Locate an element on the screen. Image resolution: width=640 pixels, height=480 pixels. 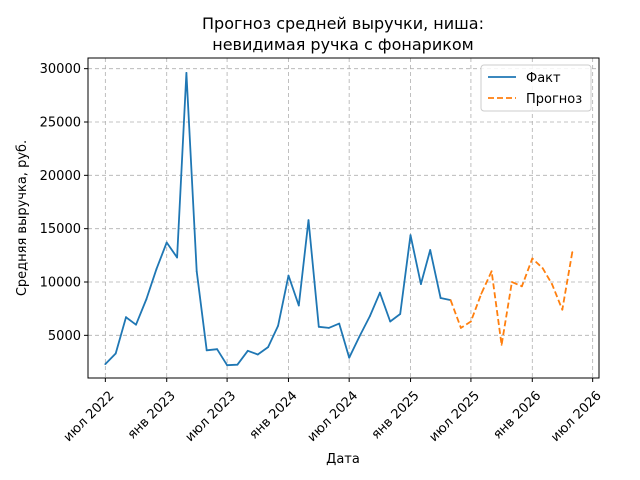
y-tick-label: 5000 is located at coordinates (64, 336).